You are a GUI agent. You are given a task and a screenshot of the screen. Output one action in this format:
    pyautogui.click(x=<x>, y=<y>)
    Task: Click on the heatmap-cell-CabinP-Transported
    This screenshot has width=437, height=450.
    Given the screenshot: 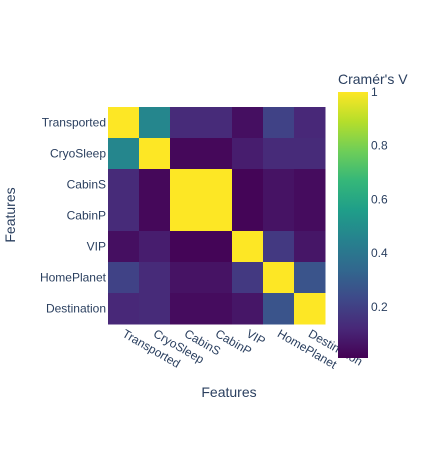 What is the action you would take?
    pyautogui.click(x=124, y=216)
    